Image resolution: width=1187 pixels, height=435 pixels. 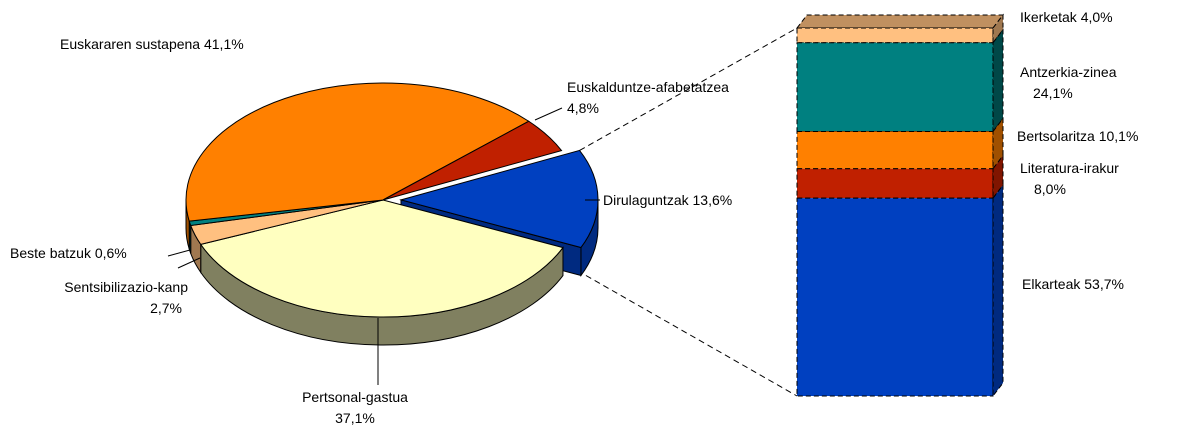 What do you see at coordinates (355, 397) in the screenshot?
I see `label-name: Pertsonal-gastua` at bounding box center [355, 397].